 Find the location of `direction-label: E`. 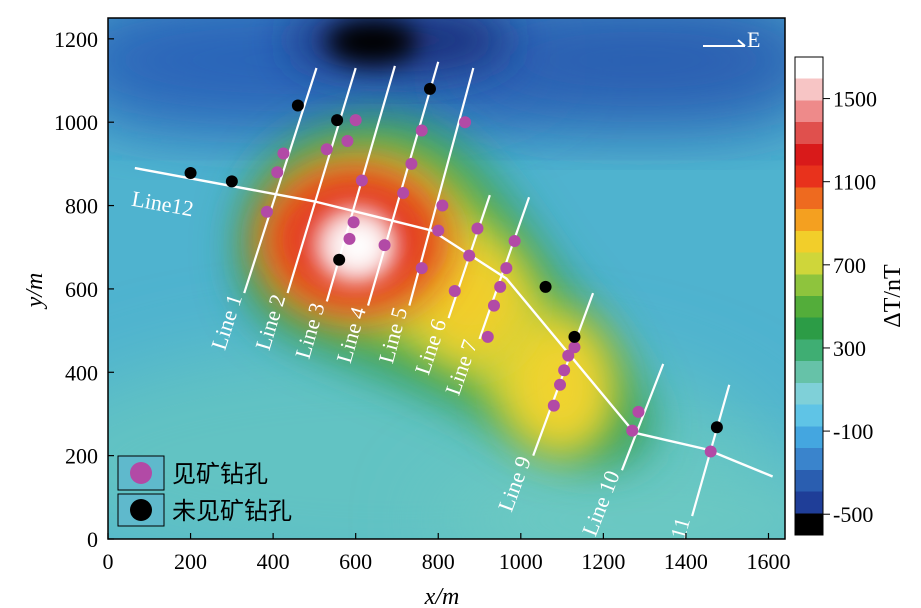

direction-label: E is located at coordinates (753, 39).